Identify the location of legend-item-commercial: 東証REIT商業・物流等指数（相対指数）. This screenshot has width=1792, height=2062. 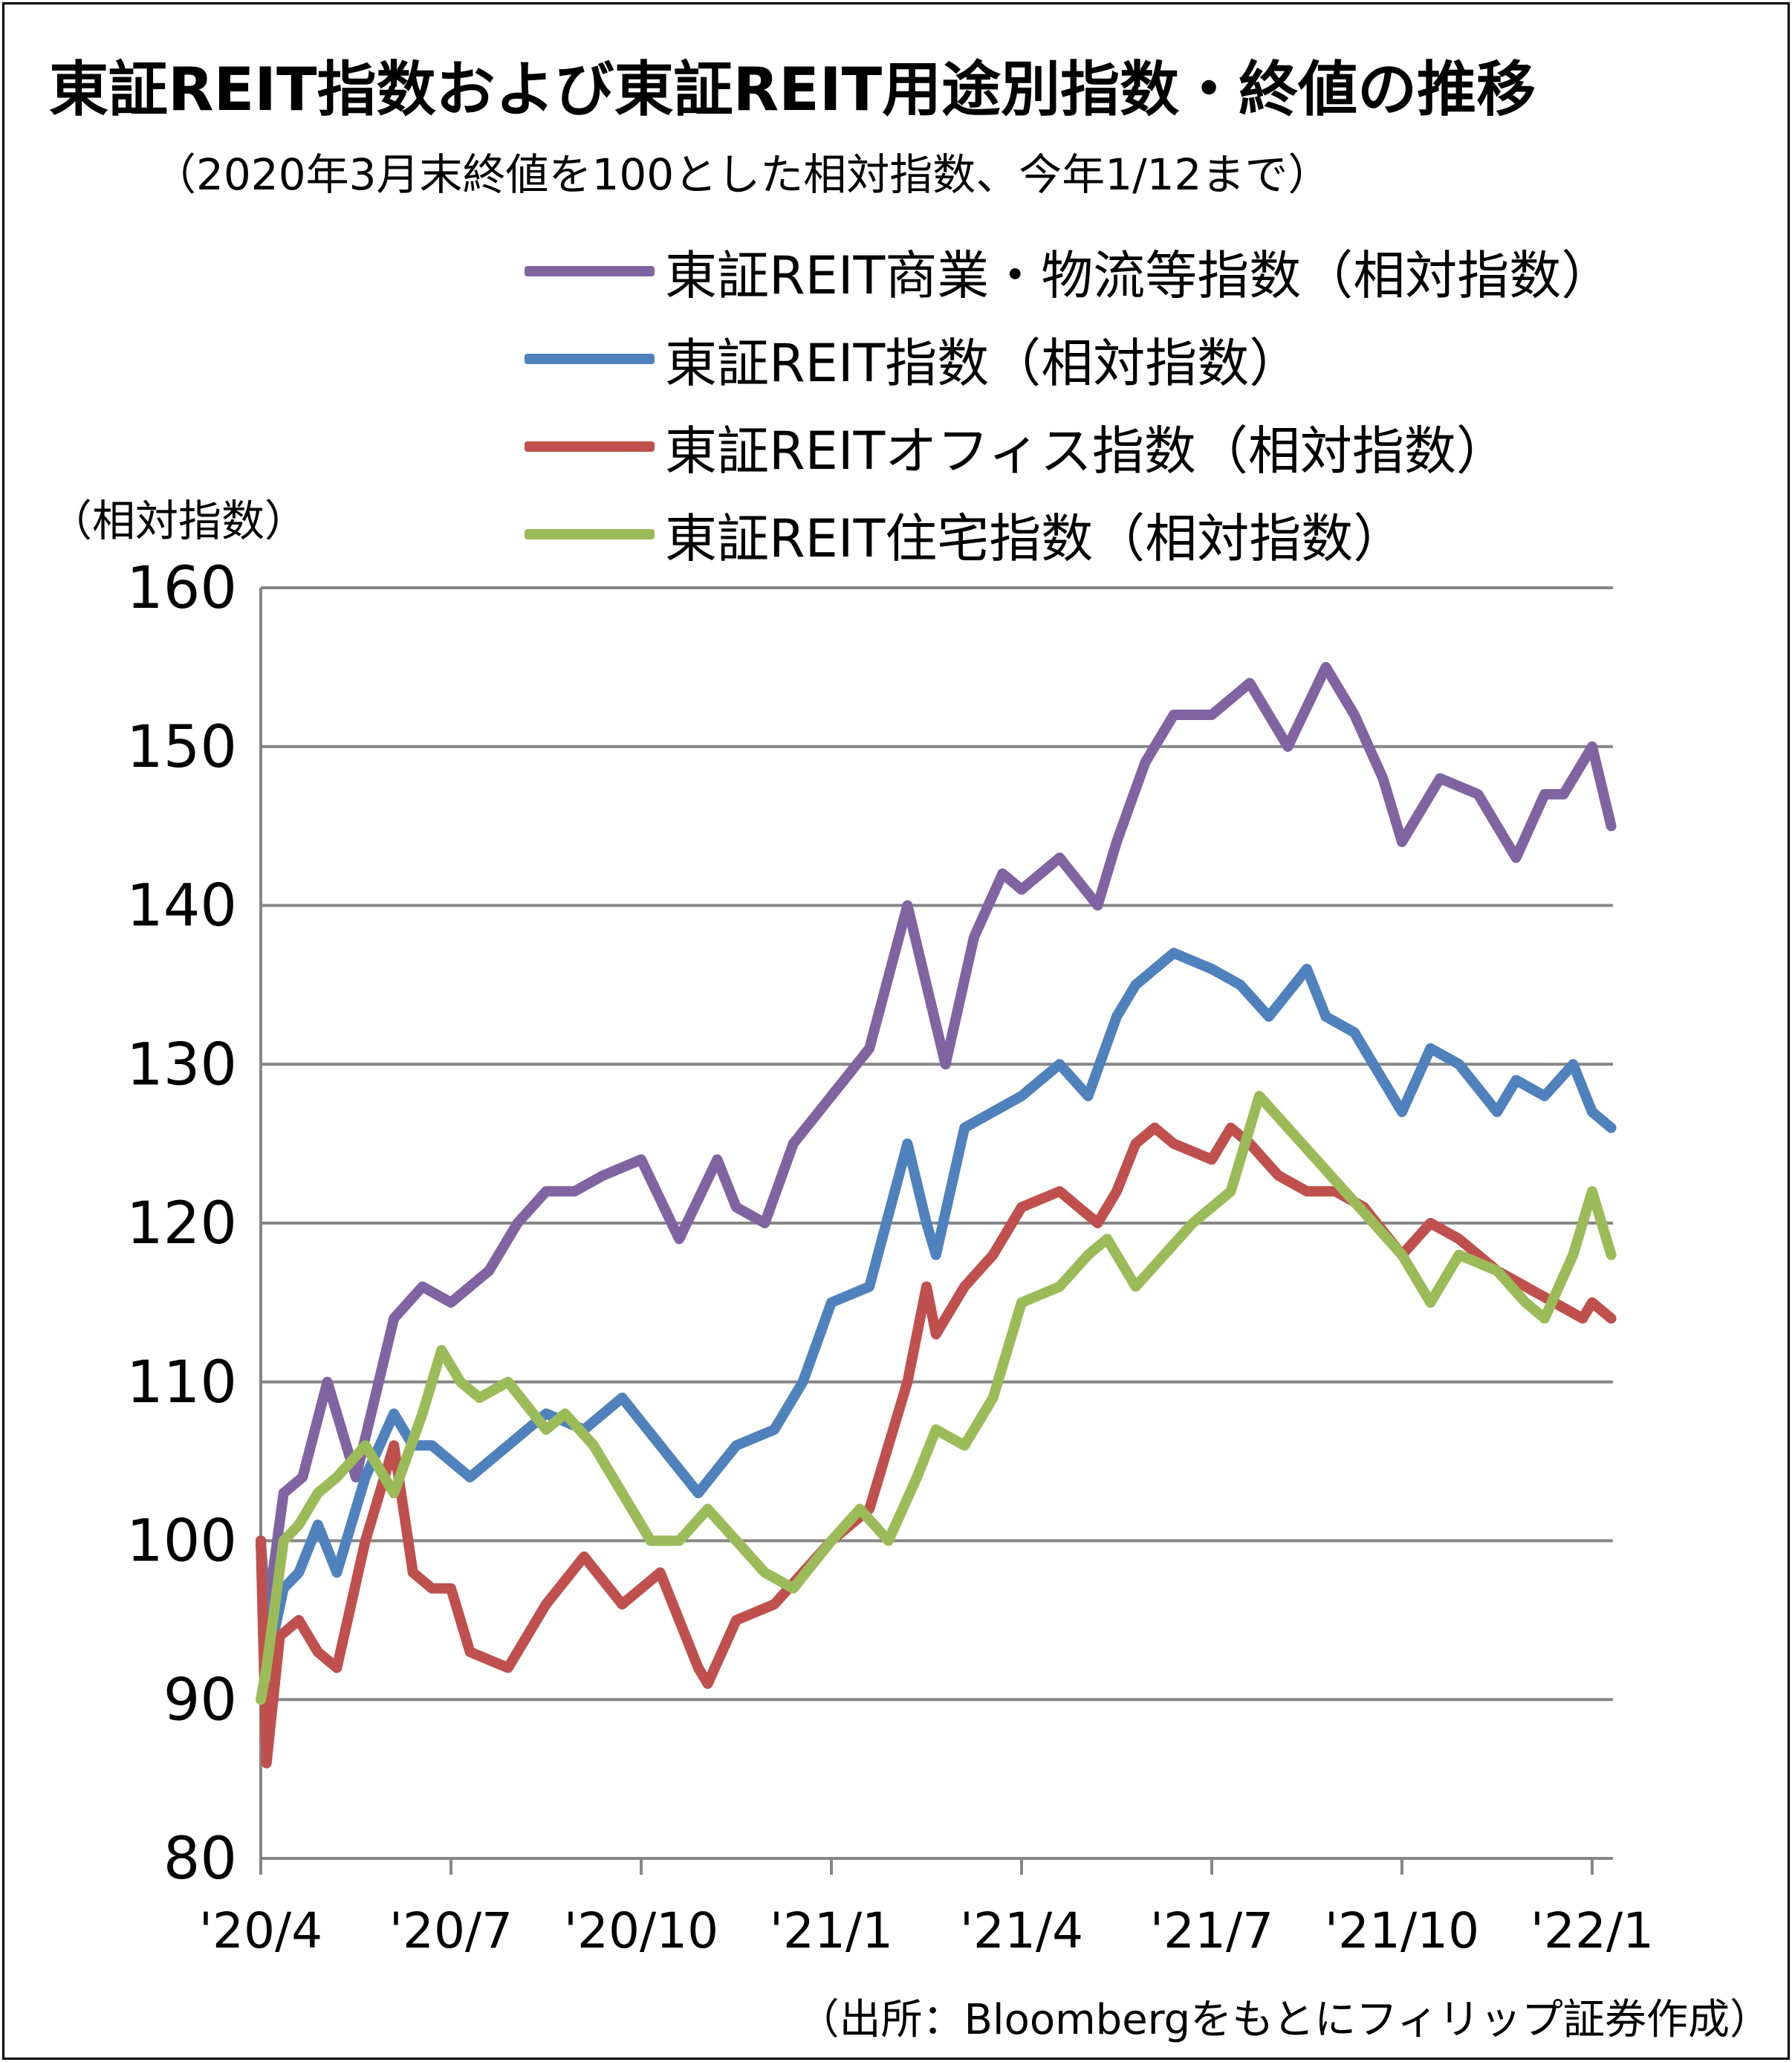
(1069, 271).